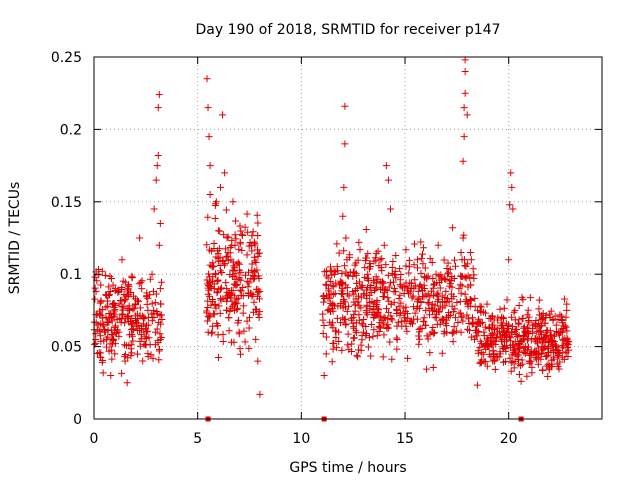 The height and width of the screenshot is (480, 640). Describe the element at coordinates (347, 468) in the screenshot. I see `x-axis-label: GPS time / hours` at that location.